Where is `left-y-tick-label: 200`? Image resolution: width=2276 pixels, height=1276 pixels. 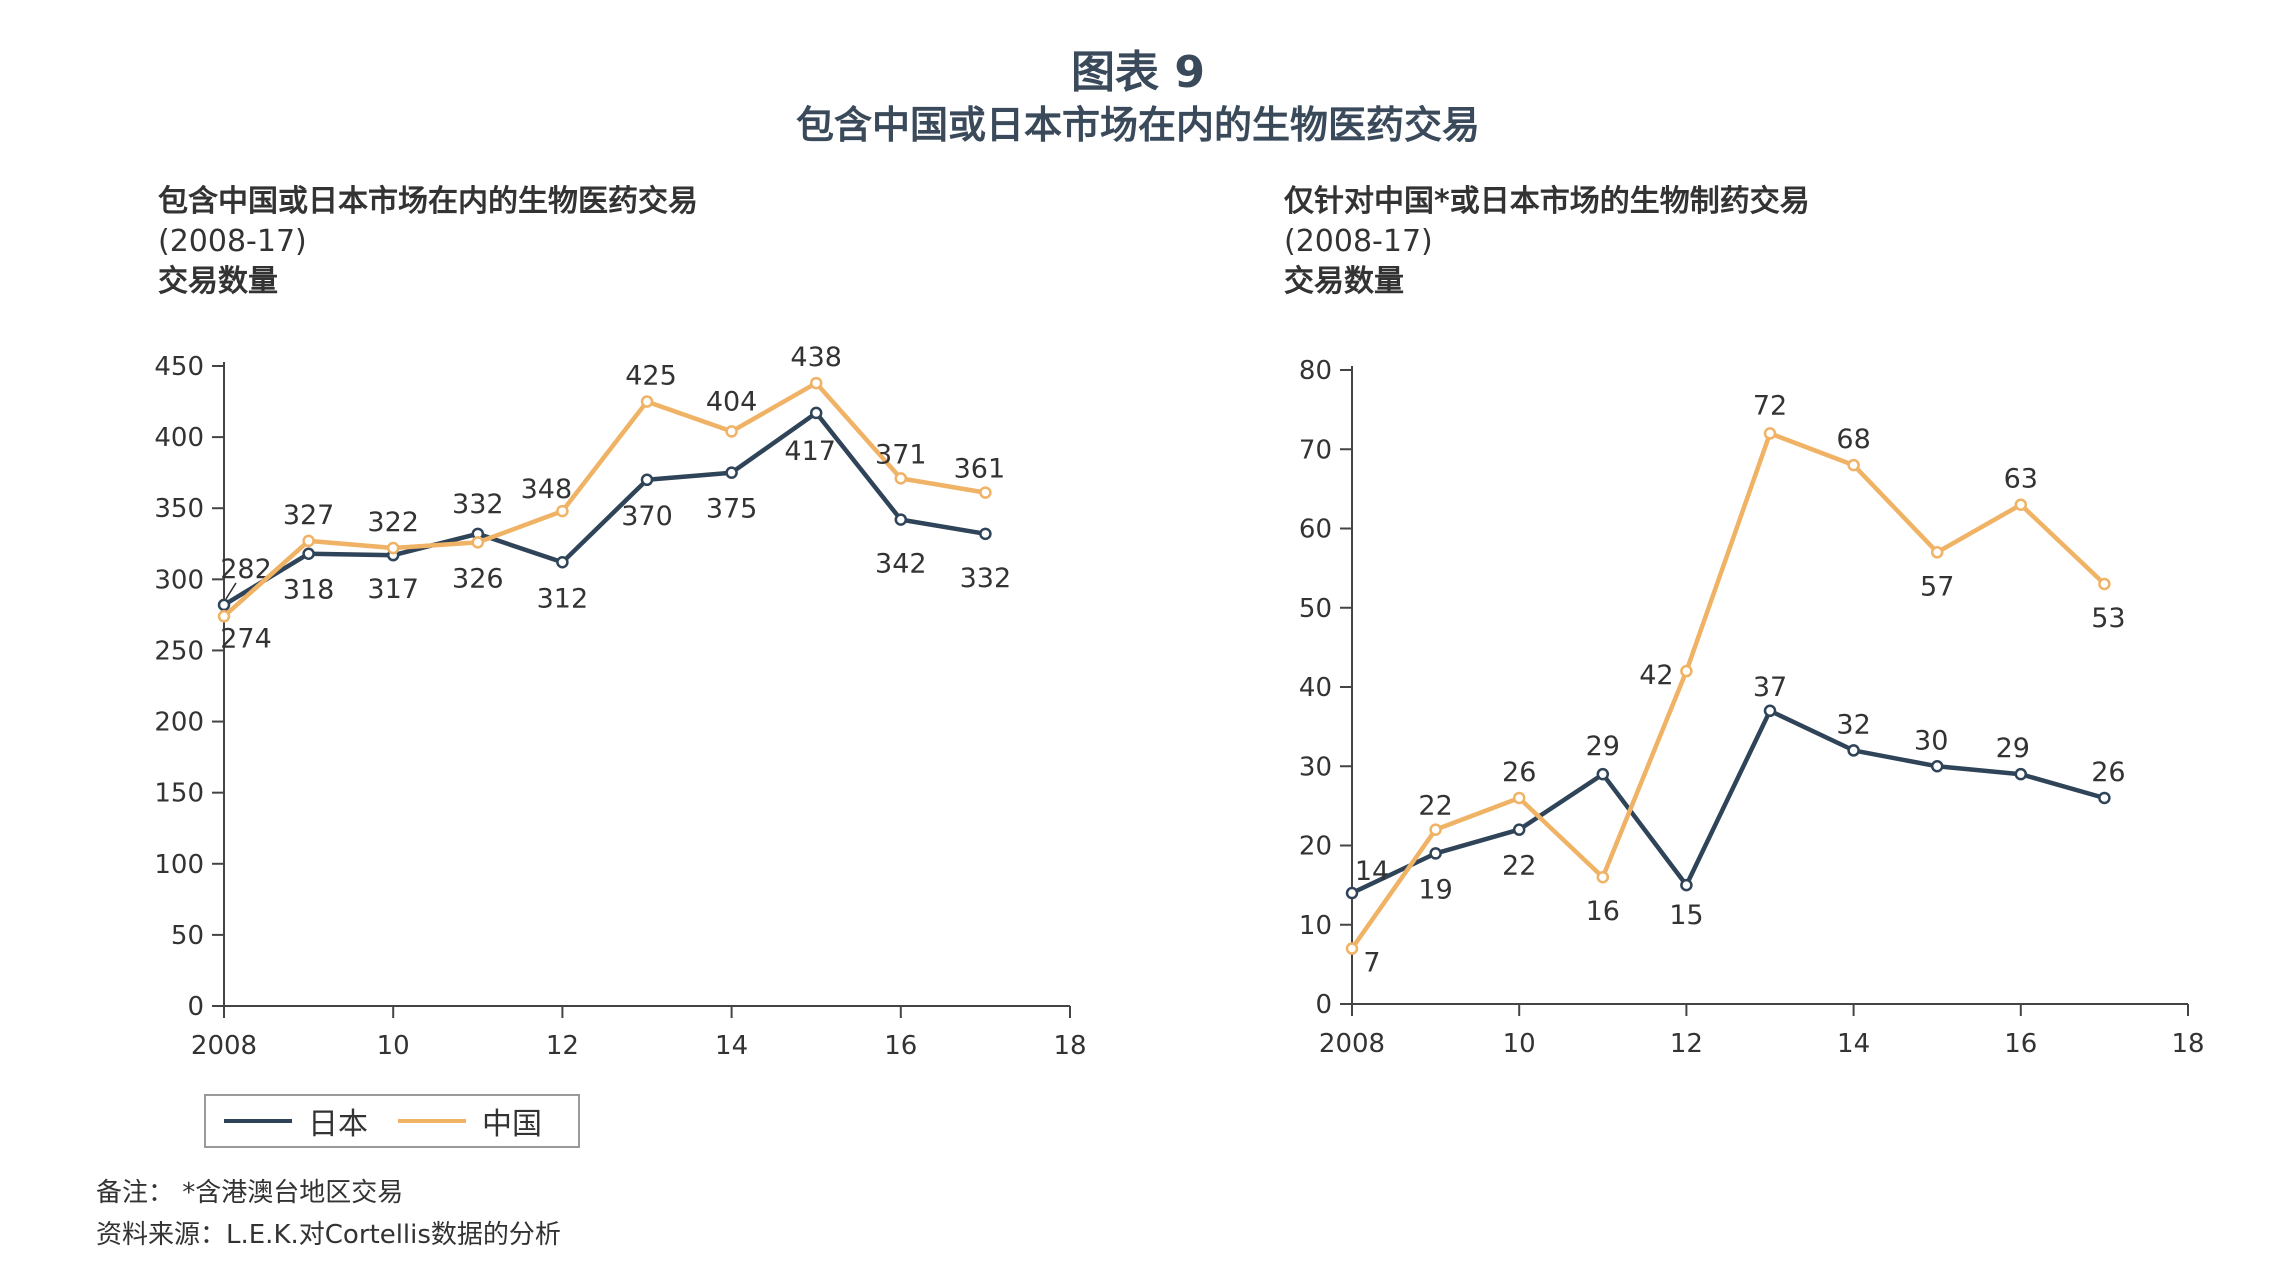
left-y-tick-label: 200 is located at coordinates (179, 723).